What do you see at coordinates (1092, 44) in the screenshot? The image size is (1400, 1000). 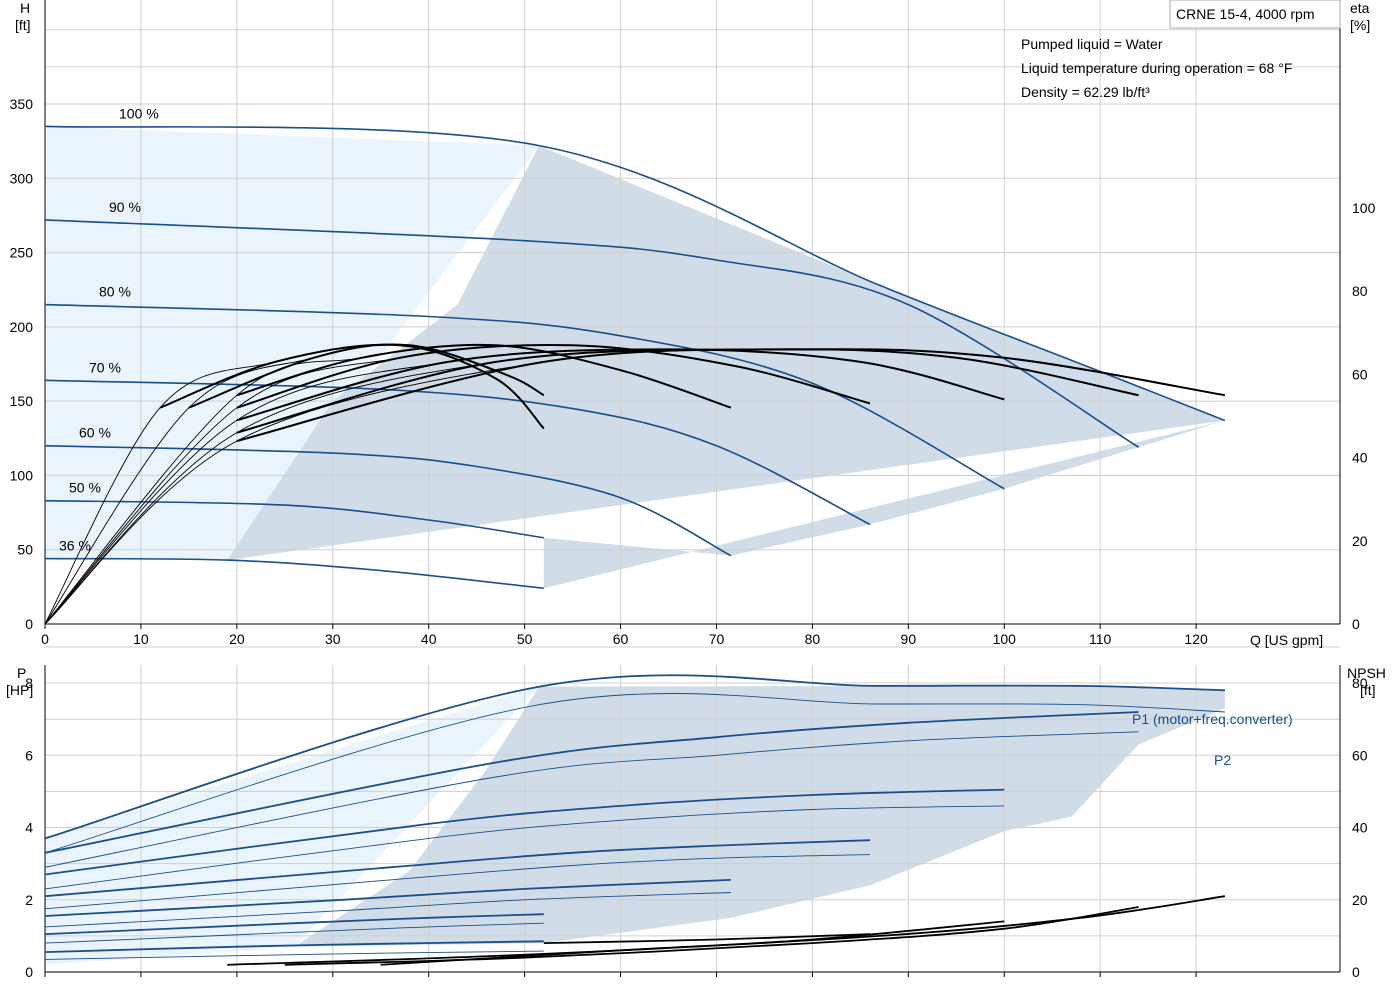 I see `info-line-liquid: Pumped liquid = Water` at bounding box center [1092, 44].